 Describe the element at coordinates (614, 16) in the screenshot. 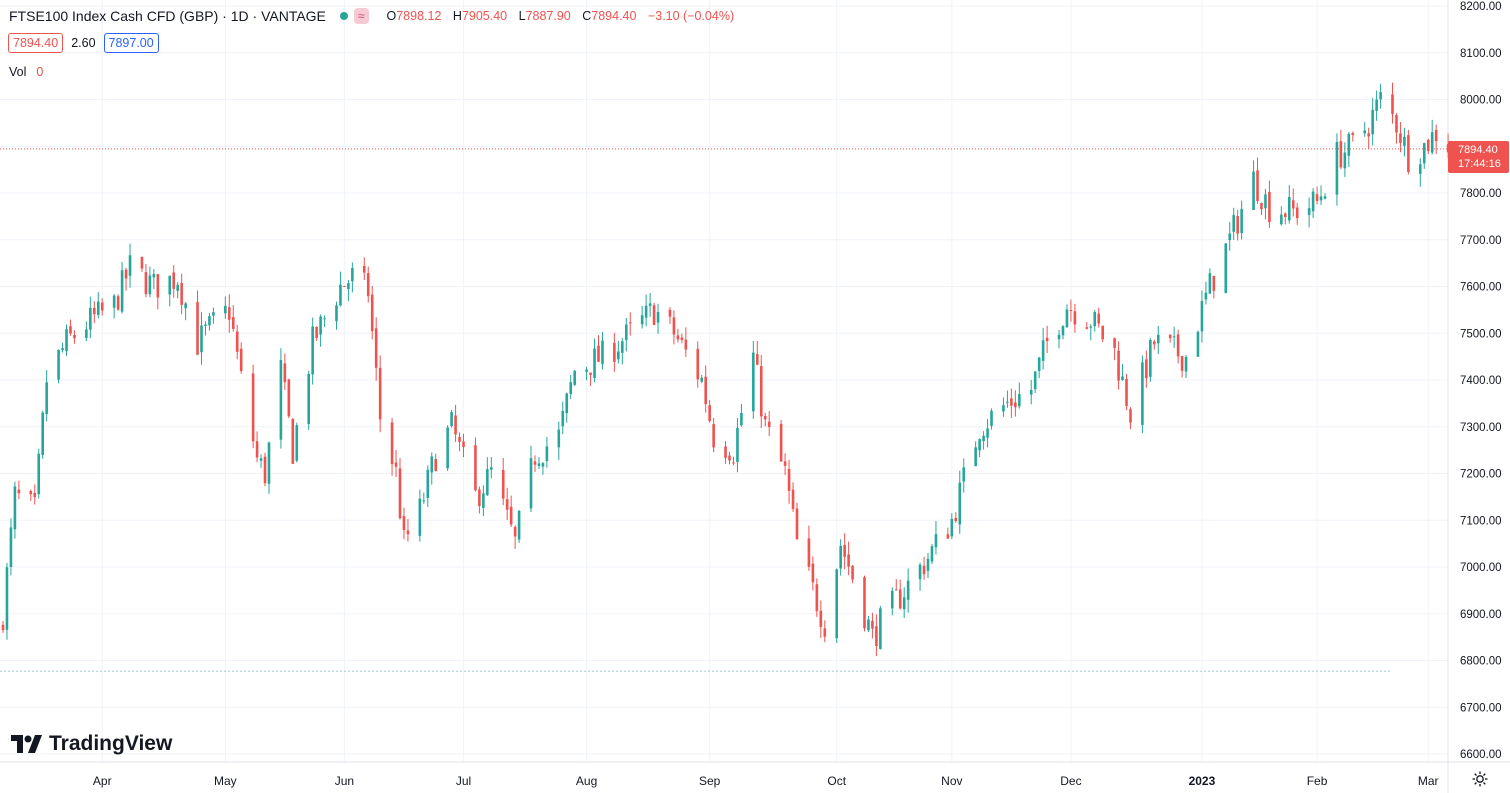

I see `close-value: 7894.40` at that location.